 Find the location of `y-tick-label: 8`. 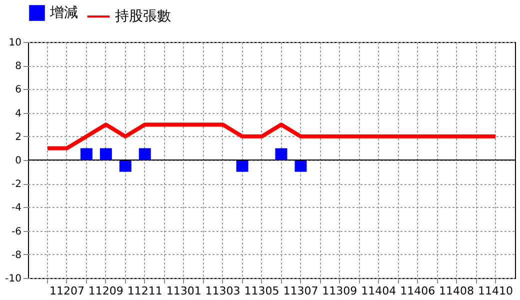

y-tick-label: 8 is located at coordinates (18, 66).